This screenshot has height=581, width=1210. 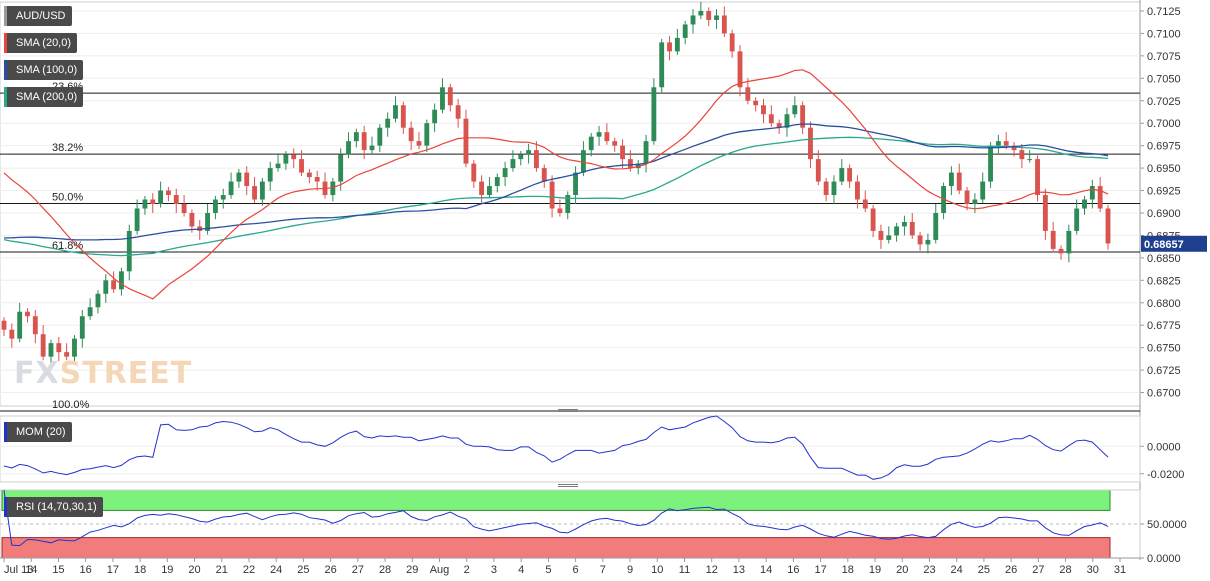 I want to click on x-tick-label: 19, so click(x=875, y=570).